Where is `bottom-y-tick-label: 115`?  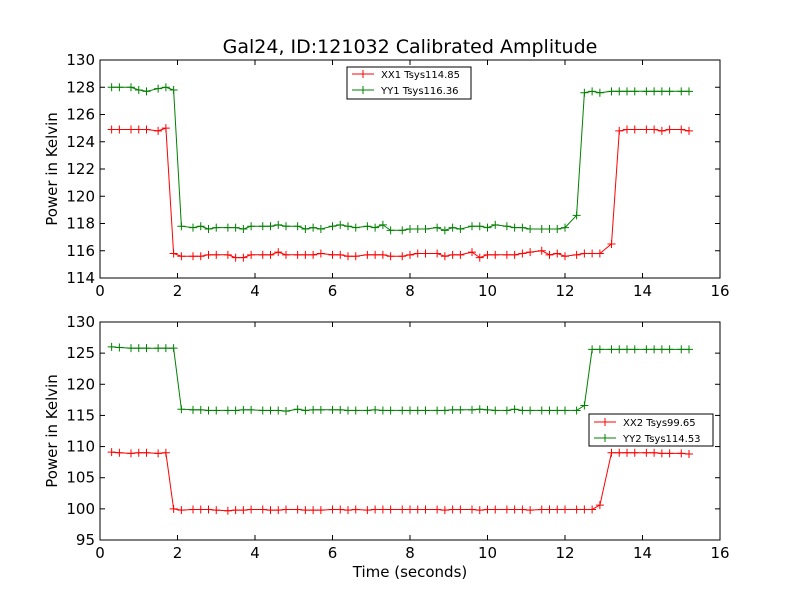
bottom-y-tick-label: 115 is located at coordinates (80, 415).